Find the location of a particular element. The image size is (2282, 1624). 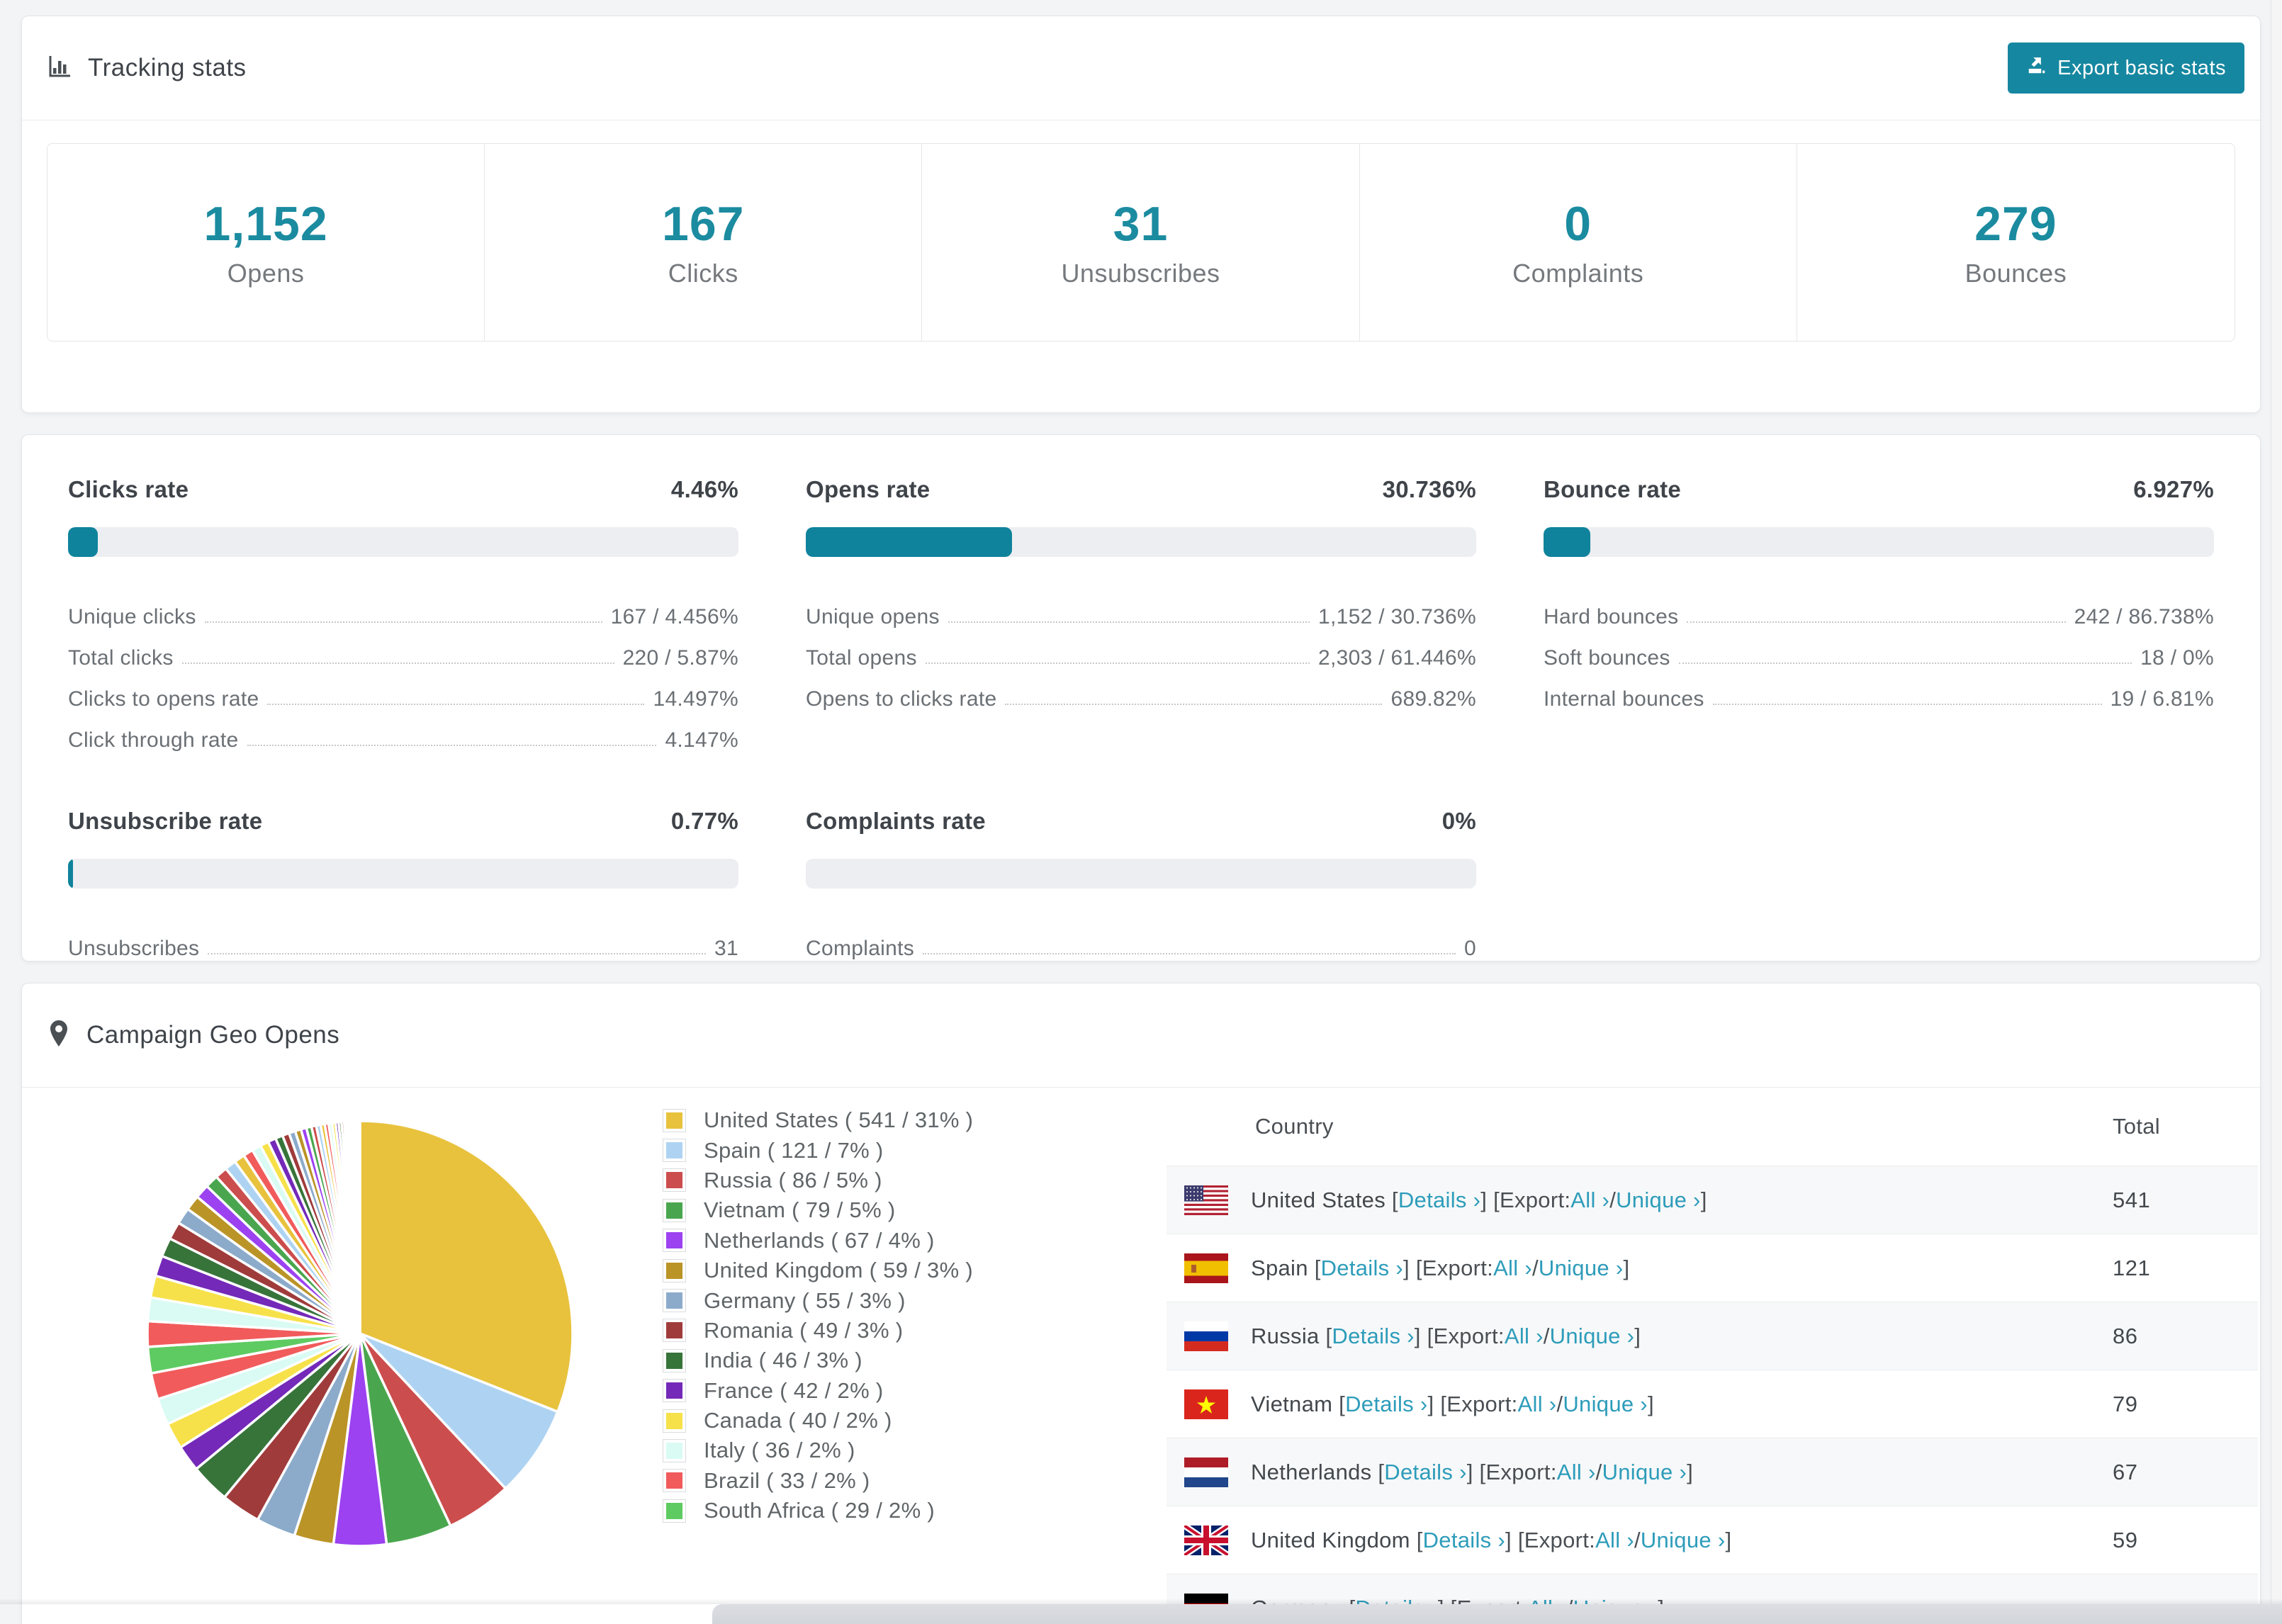

geo-table-header: Country Total is located at coordinates (1713, 1127).